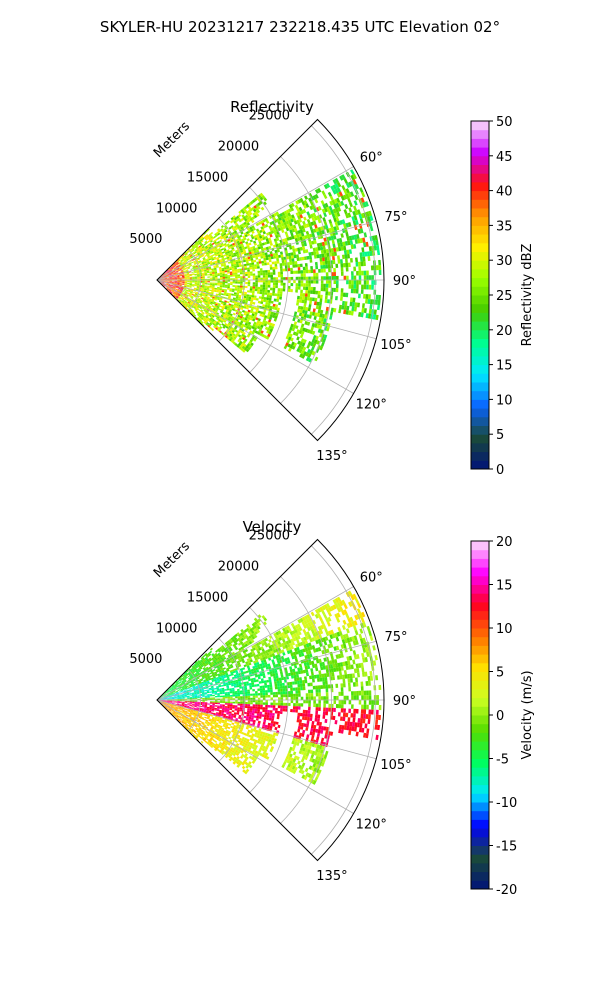 The width and height of the screenshot is (600, 1000). What do you see at coordinates (504, 331) in the screenshot?
I see `colorbar-tick-label: 20` at bounding box center [504, 331].